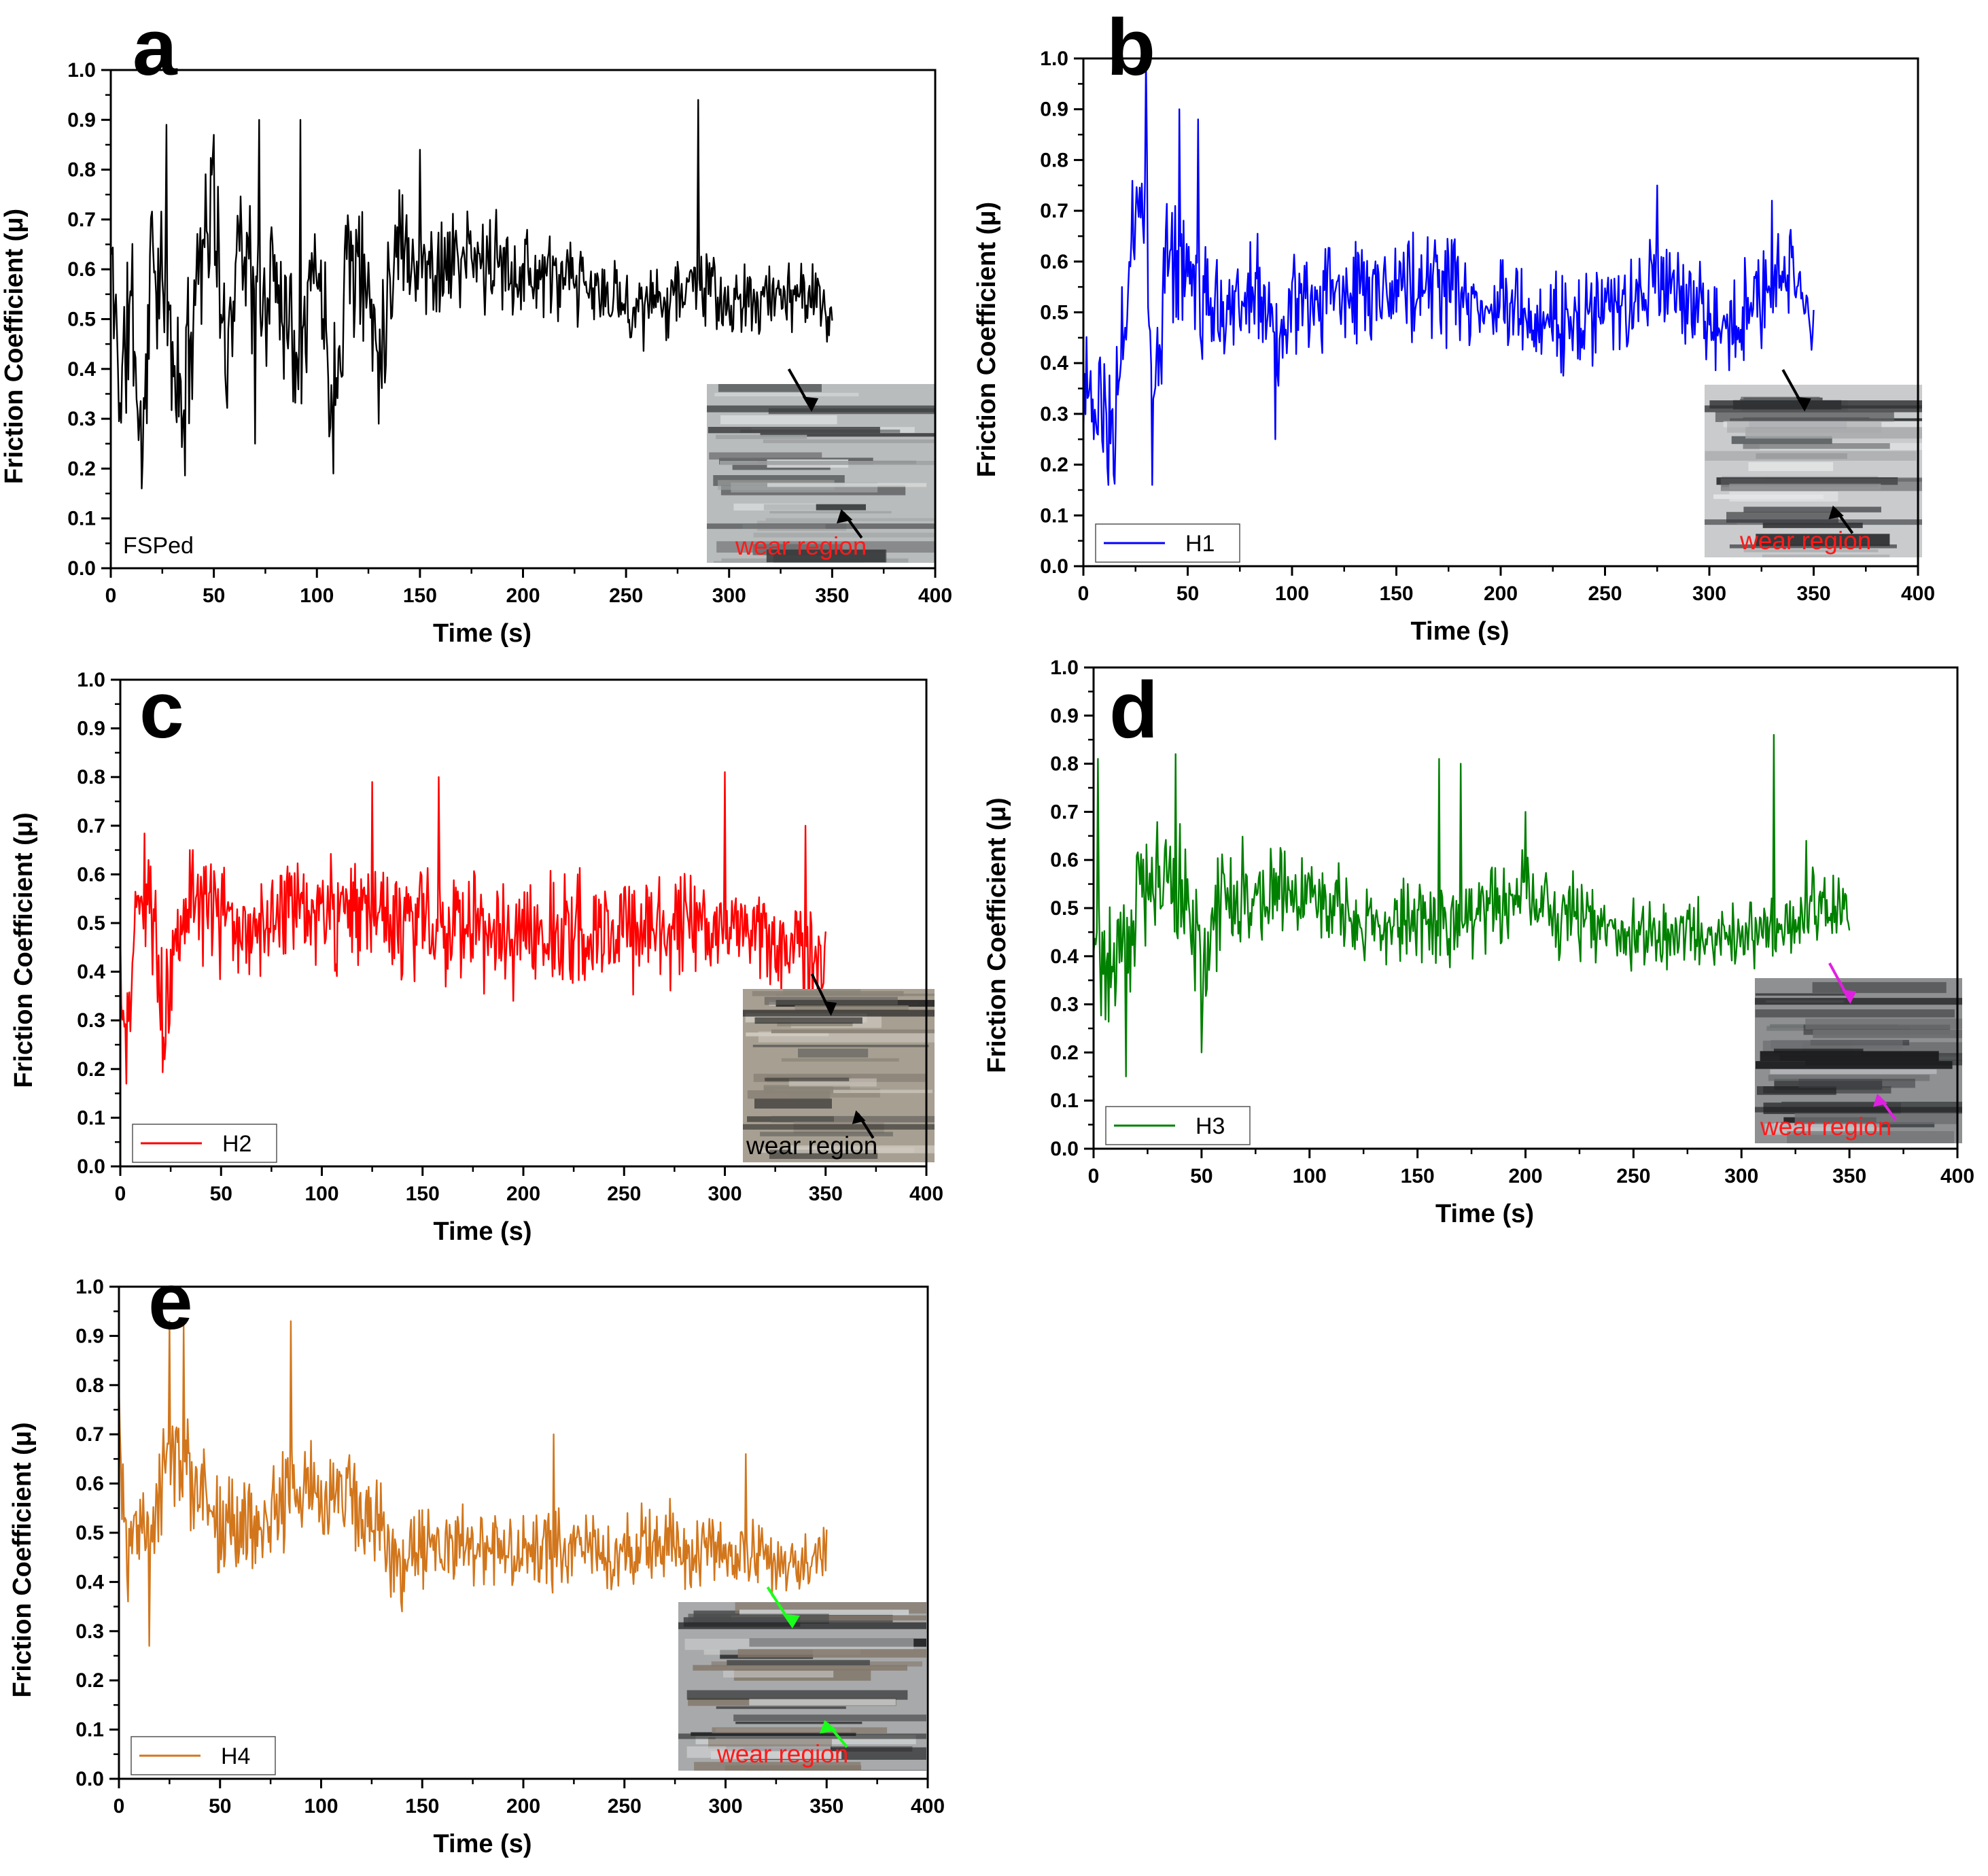 The image size is (1988, 1876). I want to click on series-line-c-h2, so click(472, 928).